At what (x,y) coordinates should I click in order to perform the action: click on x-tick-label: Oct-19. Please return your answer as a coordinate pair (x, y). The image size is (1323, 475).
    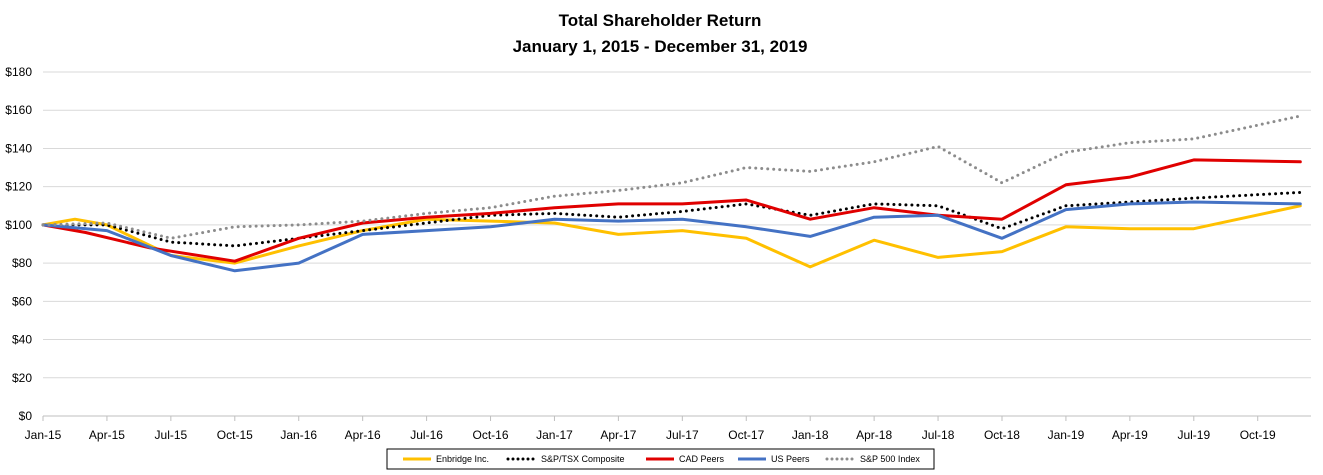
    Looking at the image, I should click on (1258, 435).